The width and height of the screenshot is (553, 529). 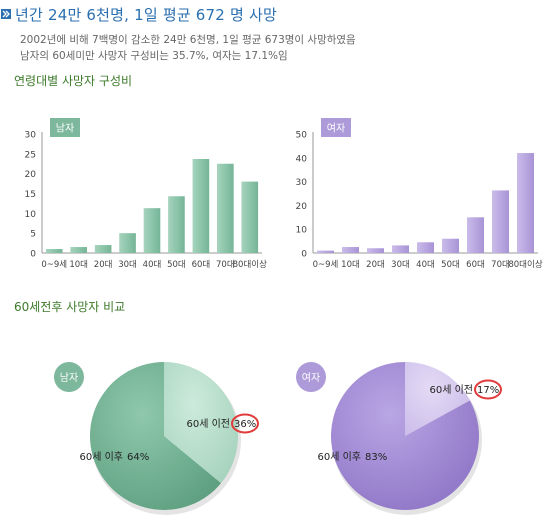 What do you see at coordinates (146, 15) in the screenshot?
I see `page-title: 년간 24만 6천명, 1일 평균 672 명 사망` at bounding box center [146, 15].